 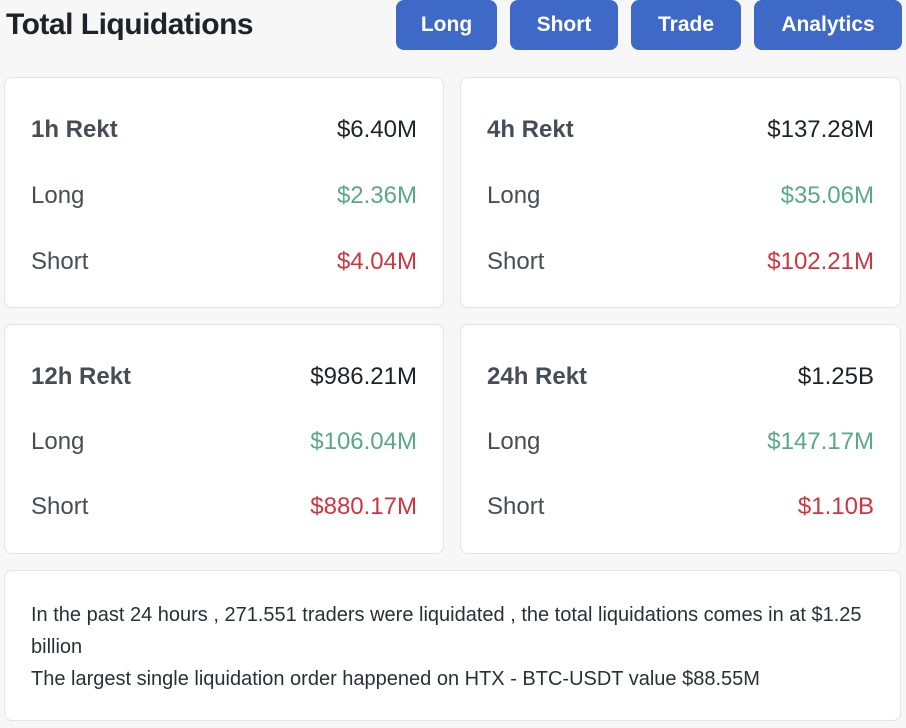 I want to click on period-label: 24h Rekt, so click(x=537, y=376).